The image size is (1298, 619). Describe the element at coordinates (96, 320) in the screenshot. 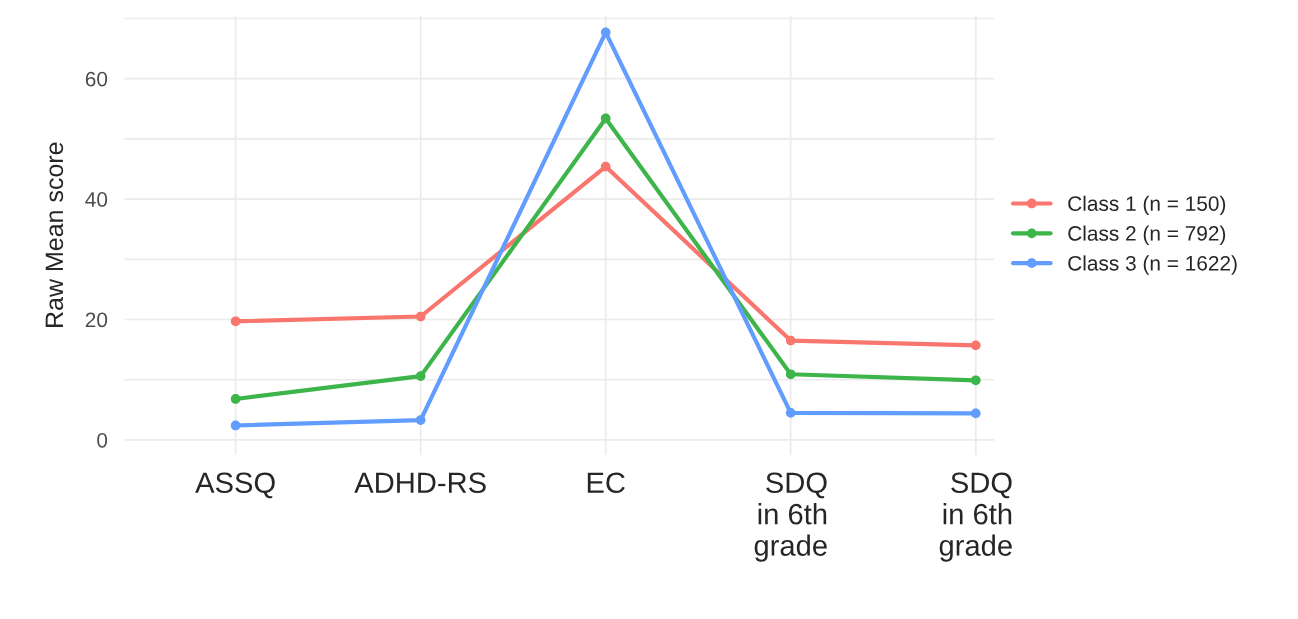

I see `y-tick-label: 20` at that location.